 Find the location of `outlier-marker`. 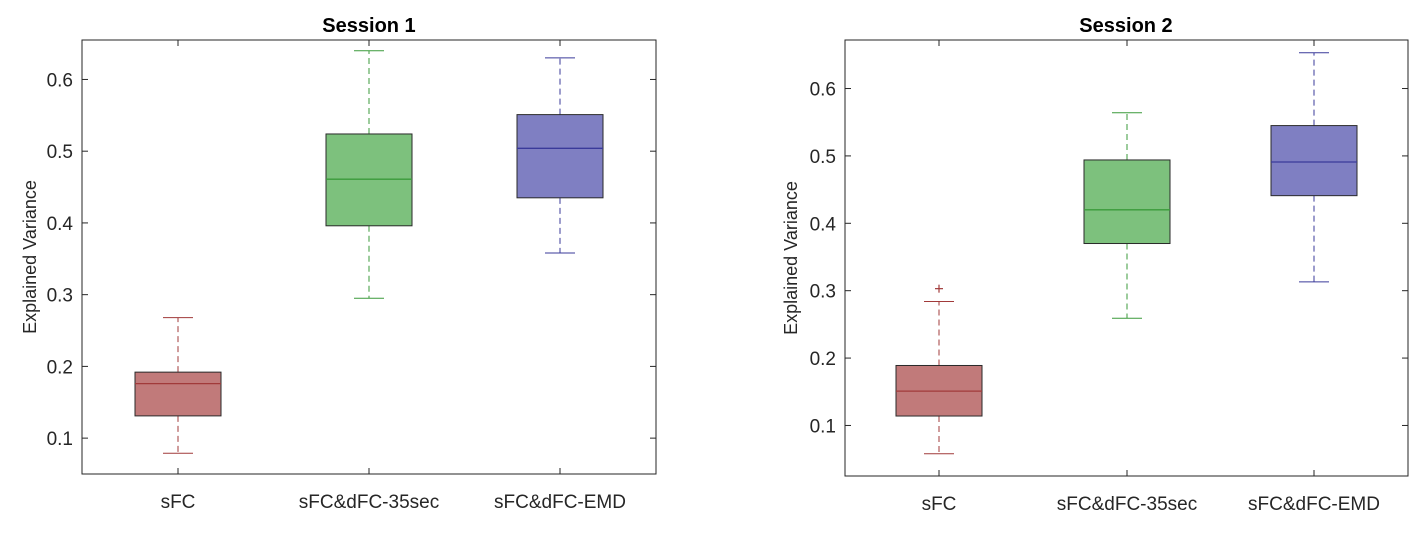

outlier-marker is located at coordinates (939, 288).